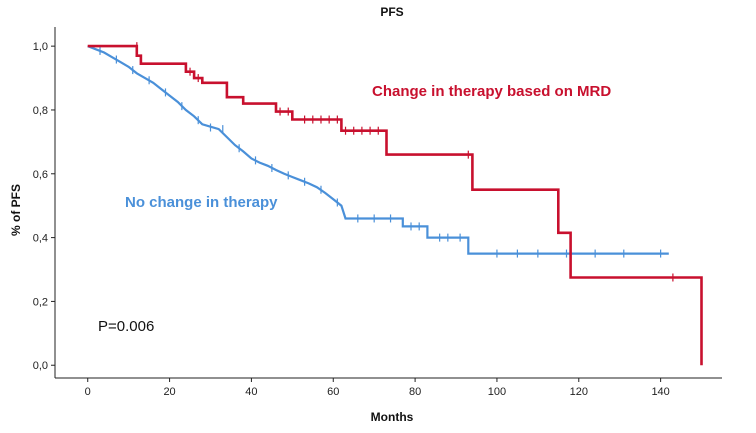 The width and height of the screenshot is (756, 433). Describe the element at coordinates (40, 47) in the screenshot. I see `y-tick-label: 1,0` at that location.